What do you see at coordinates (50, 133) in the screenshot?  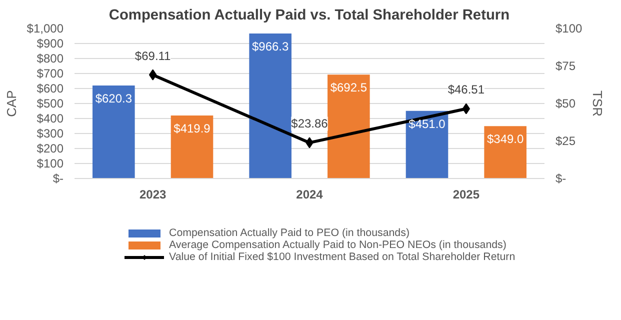 I see `y-tick-label: $300` at bounding box center [50, 133].